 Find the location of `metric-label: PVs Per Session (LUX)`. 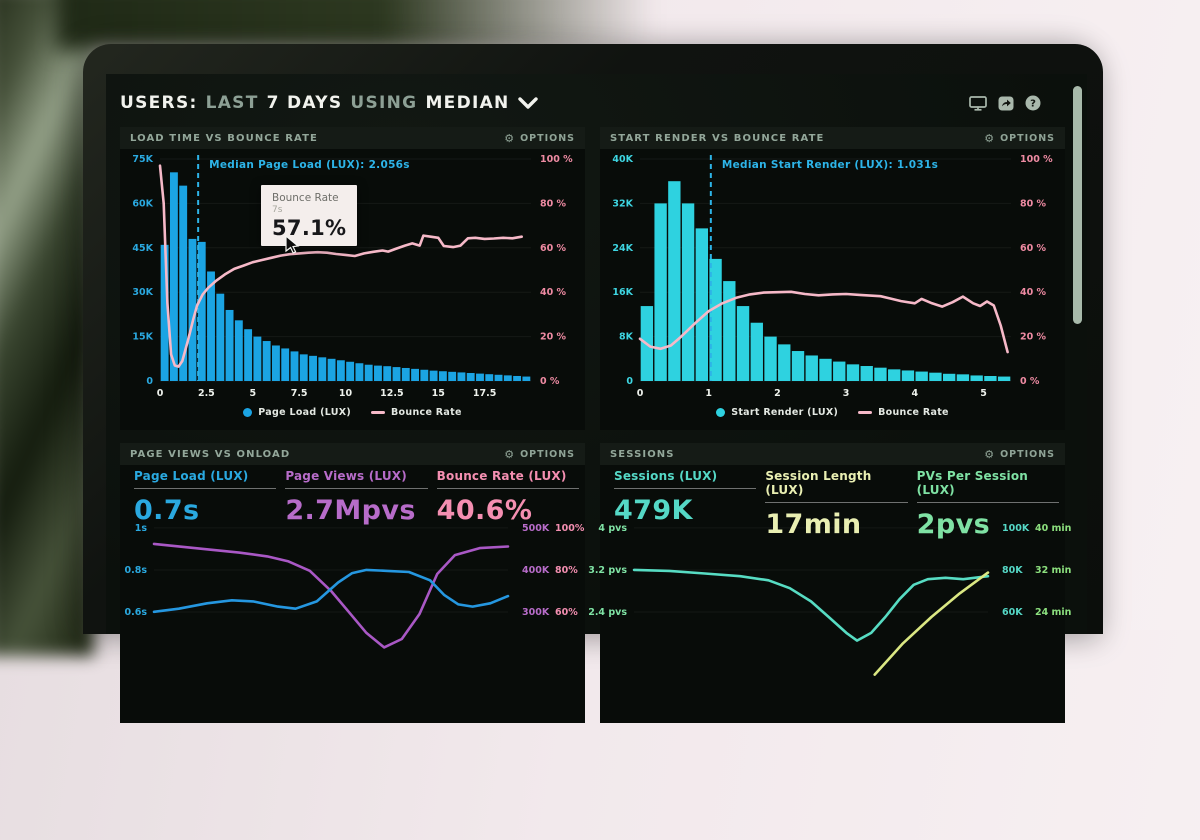

metric-label: PVs Per Session (LUX) is located at coordinates (972, 483).